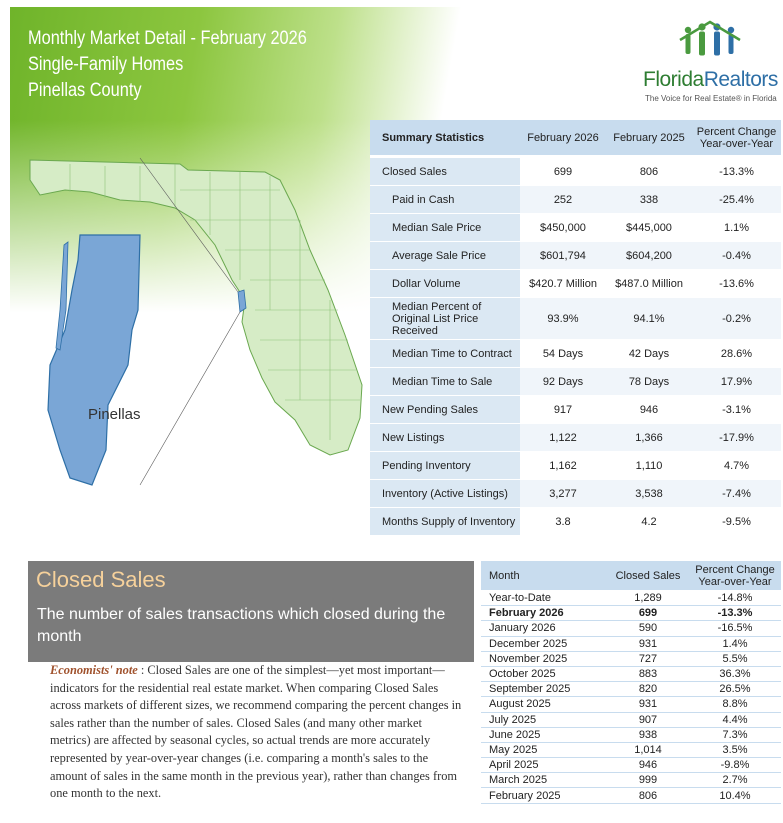 The image size is (783, 823). Describe the element at coordinates (648, 629) in the screenshot. I see `monthly-row-sales: 590` at that location.